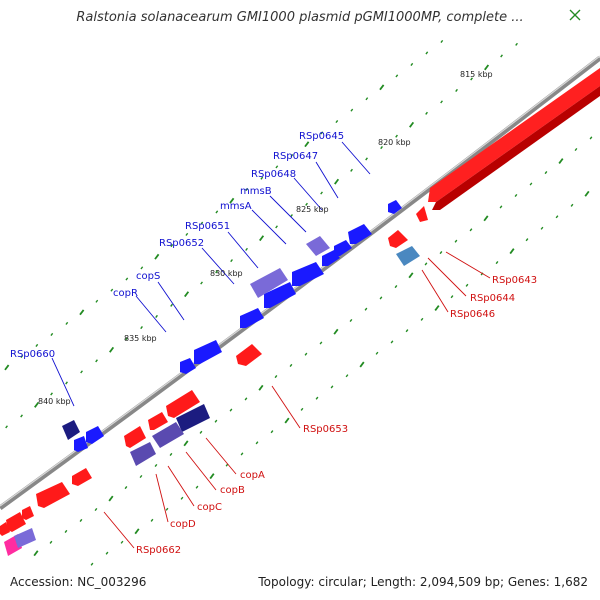 This screenshot has width=600, height=600. I want to click on close-icon, so click(575, 15).